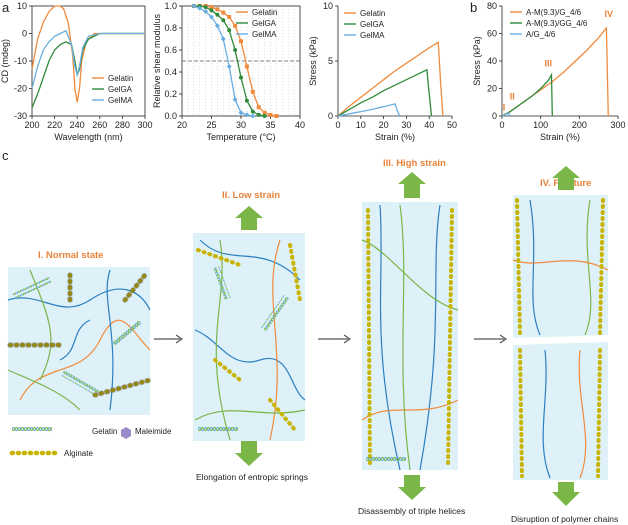 The image size is (628, 525). I want to click on maleimide-icon, so click(126, 433).